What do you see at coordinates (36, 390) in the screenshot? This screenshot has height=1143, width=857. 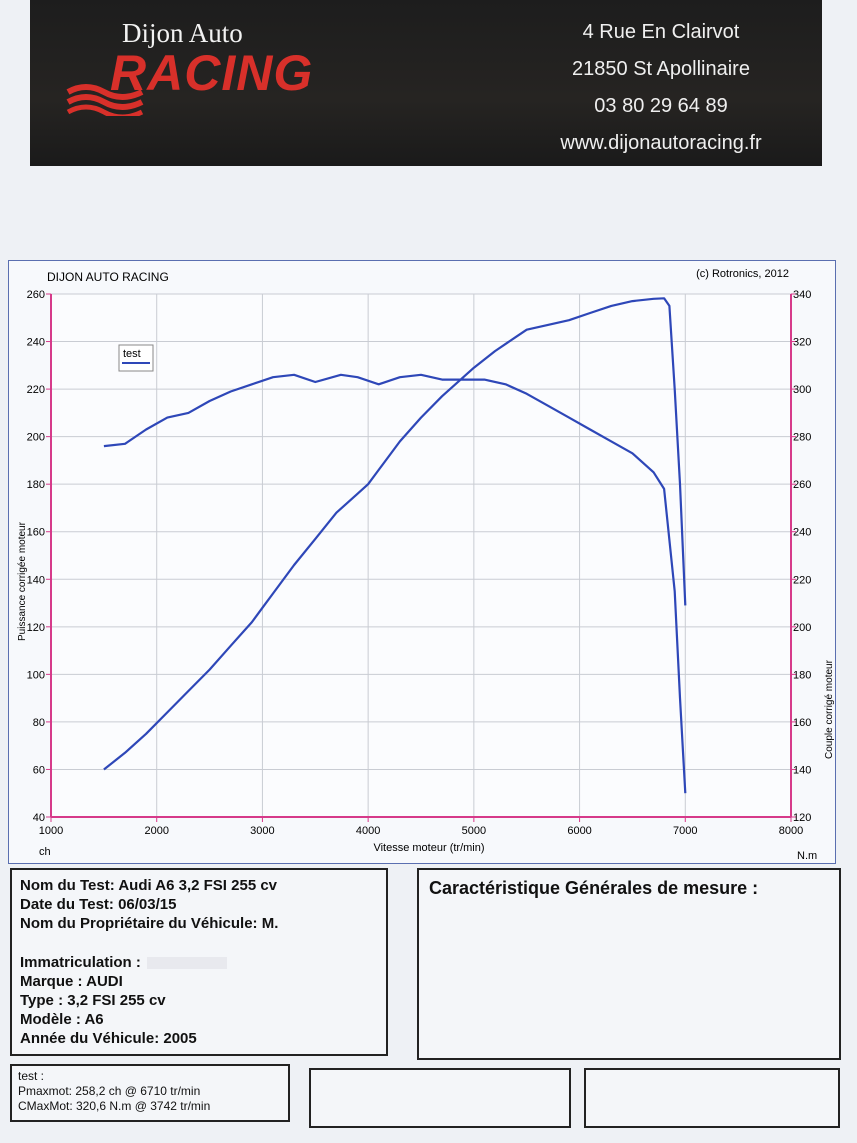 I see `y-left-tick-label: 220` at bounding box center [36, 390].